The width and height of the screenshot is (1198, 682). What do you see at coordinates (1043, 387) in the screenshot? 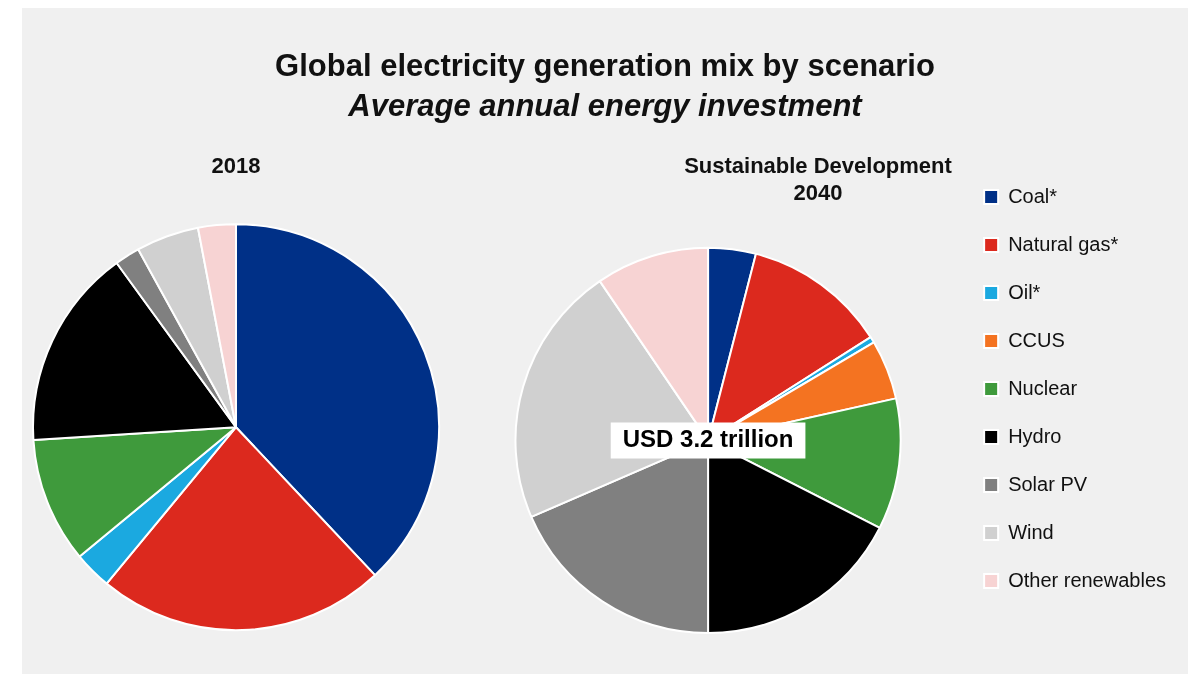
I see `legend-label: Nuclear` at bounding box center [1043, 387].